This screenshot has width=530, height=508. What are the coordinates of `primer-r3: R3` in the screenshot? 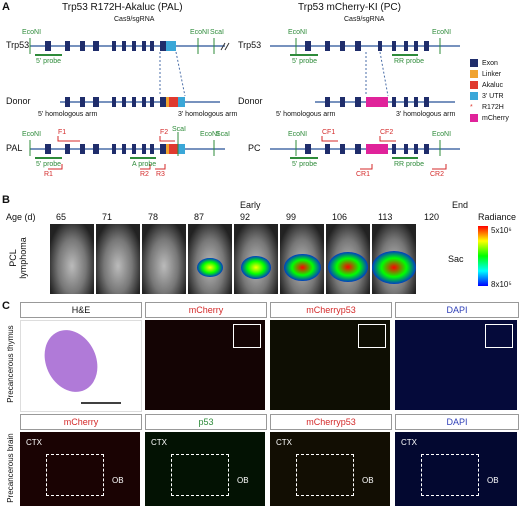 It's located at (160, 174).